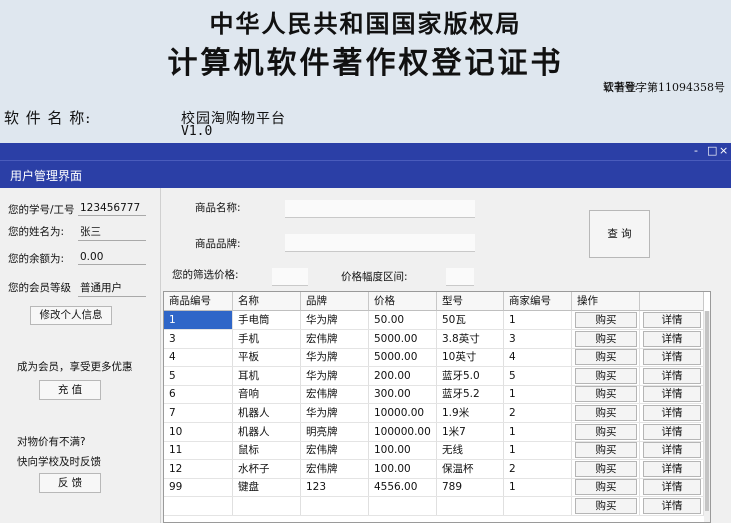 Image resolution: width=731 pixels, height=523 pixels. I want to click on table-row: 7 机器人 华为牌 10000.00 1.9米 2 购买 详情, so click(434, 413).